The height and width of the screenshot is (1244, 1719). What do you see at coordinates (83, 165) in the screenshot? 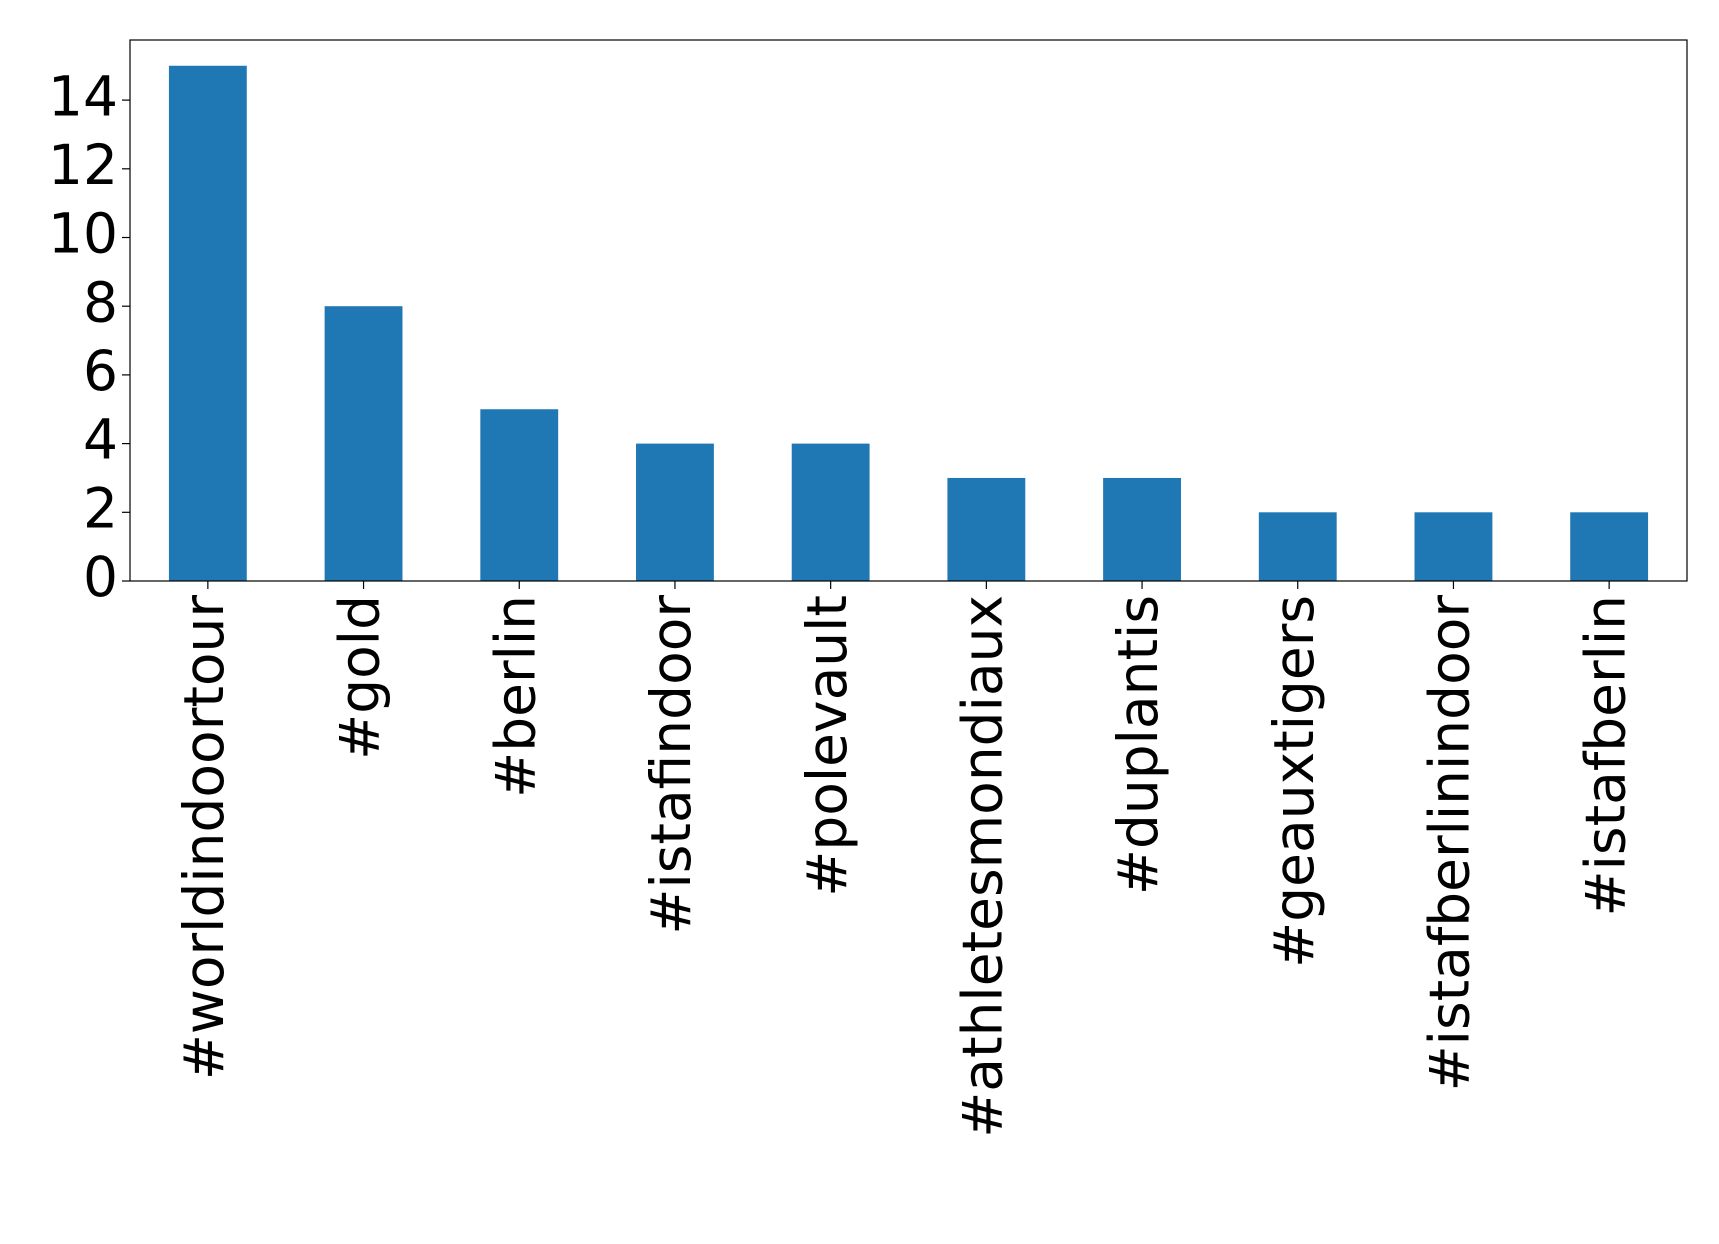
I see `y-tick-label: 12` at bounding box center [83, 165].